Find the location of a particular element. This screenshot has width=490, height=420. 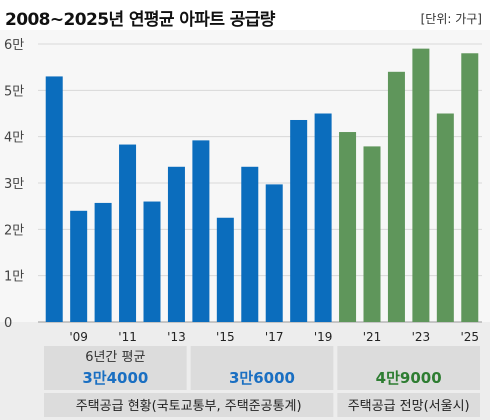

x-tick-label: '09 is located at coordinates (78, 337).